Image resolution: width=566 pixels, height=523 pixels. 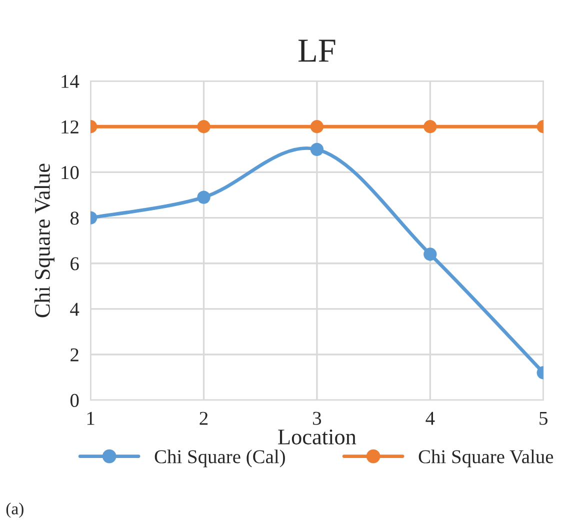 What do you see at coordinates (430, 418) in the screenshot?
I see `x-tick-label: 4` at bounding box center [430, 418].